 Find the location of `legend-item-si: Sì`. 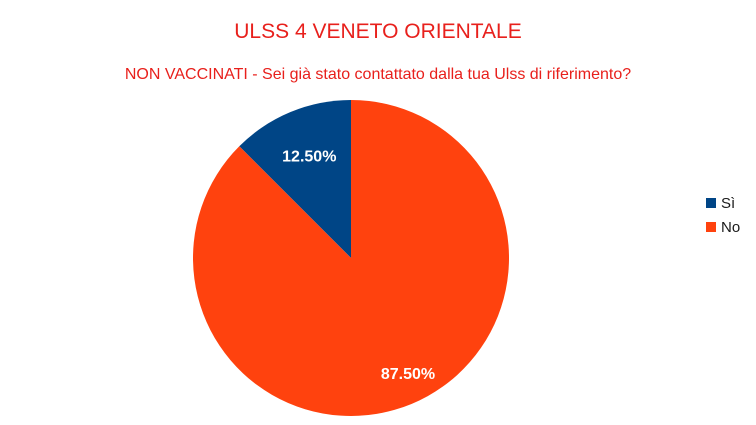

legend-item-si: Sì is located at coordinates (723, 203).